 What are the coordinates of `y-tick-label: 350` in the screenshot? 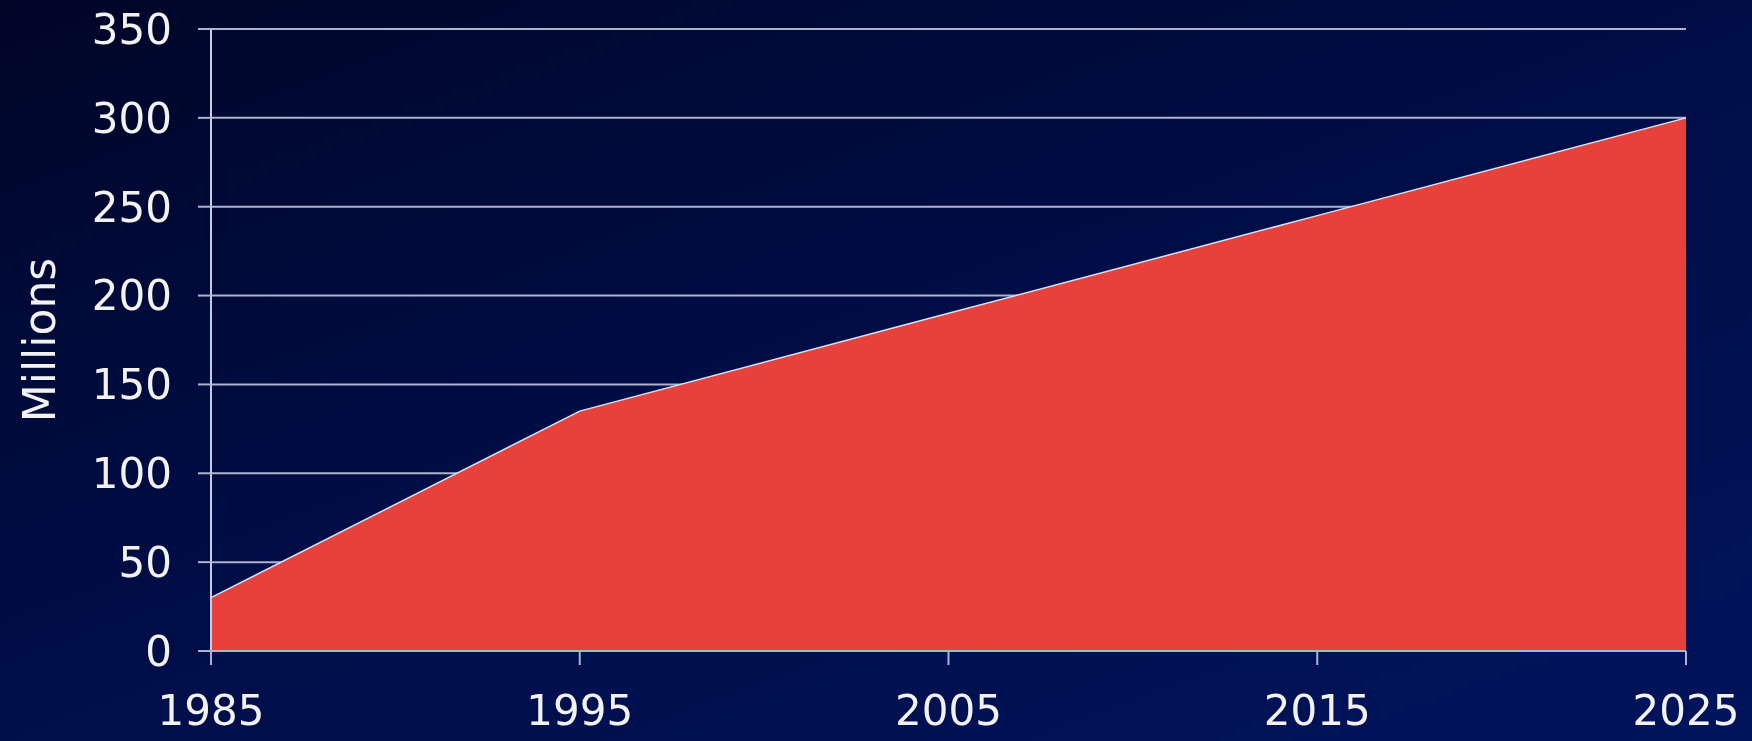 It's located at (131, 29).